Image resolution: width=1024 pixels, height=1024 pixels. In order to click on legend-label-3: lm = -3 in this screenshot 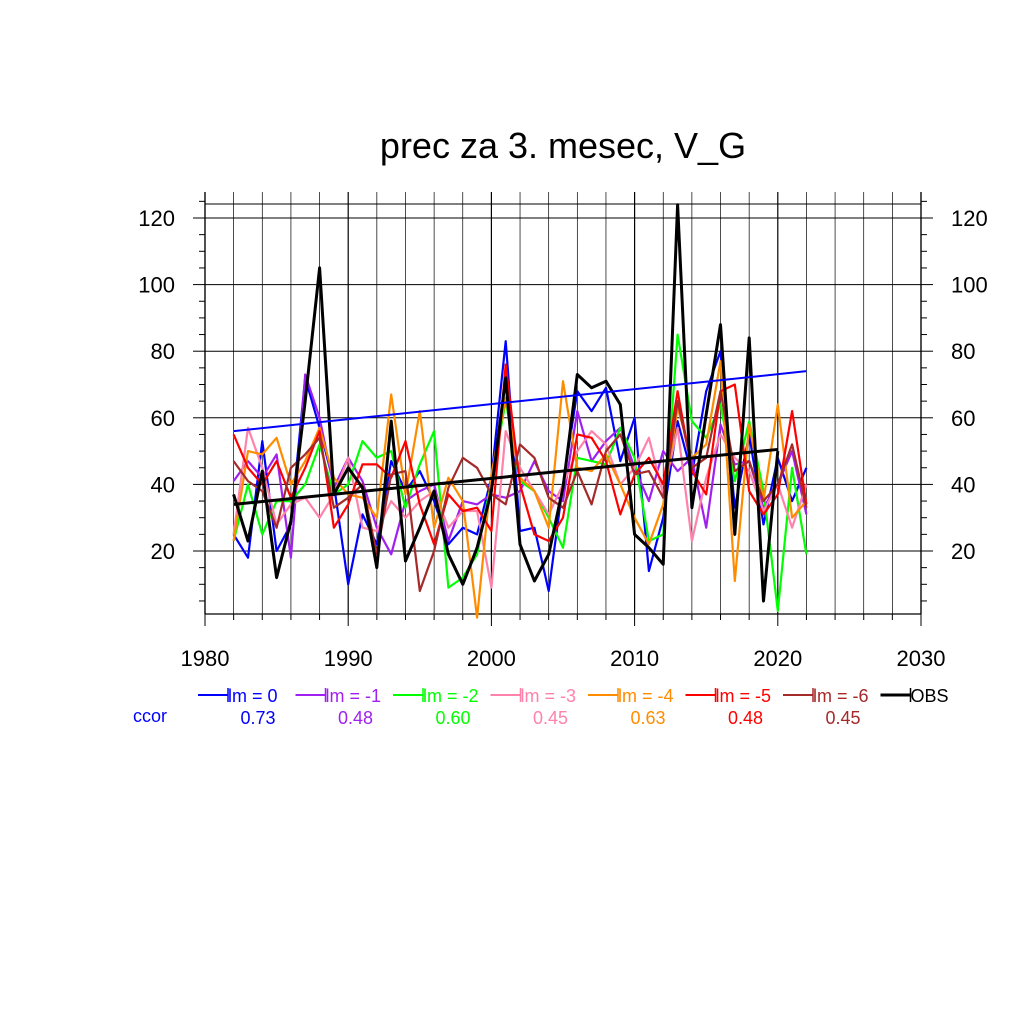, I will do `click(549, 696)`.